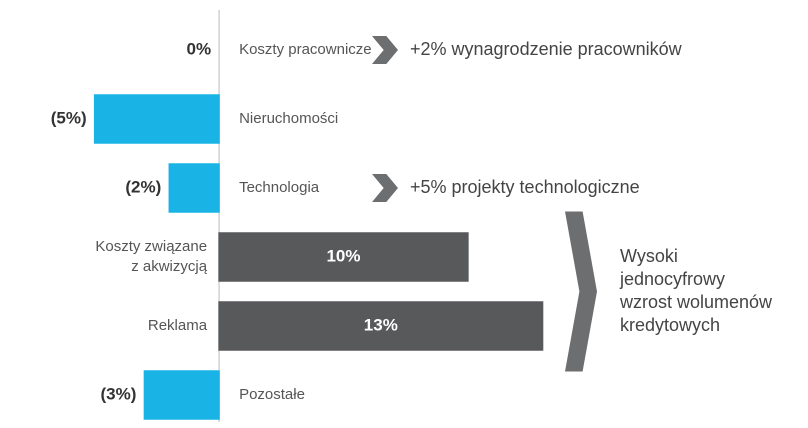 The height and width of the screenshot is (428, 808). I want to click on value-label: (2%), so click(143, 186).